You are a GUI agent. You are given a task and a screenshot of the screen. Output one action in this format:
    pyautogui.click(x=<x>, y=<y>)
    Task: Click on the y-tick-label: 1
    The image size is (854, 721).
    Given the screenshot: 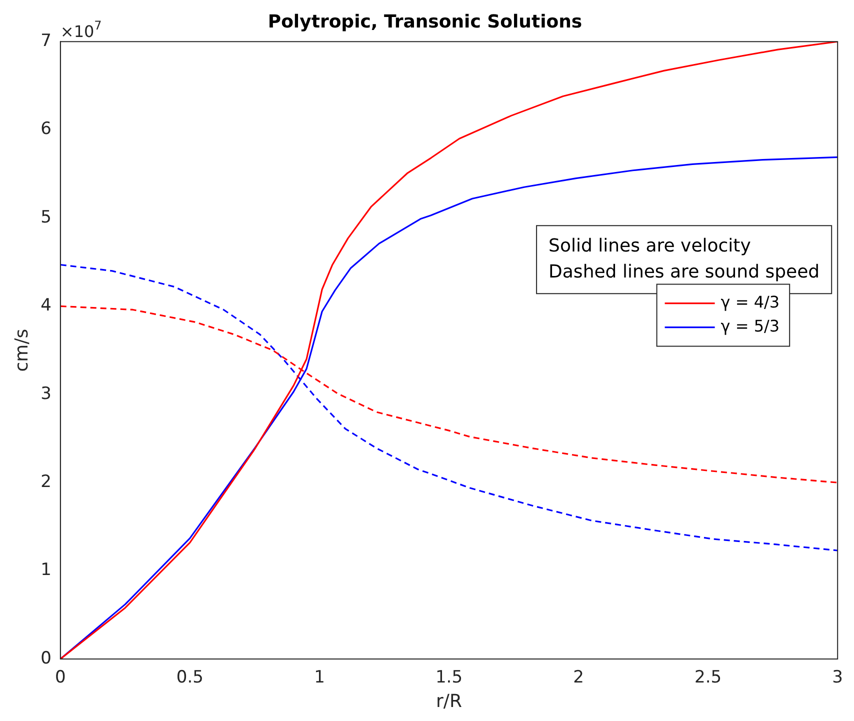 What is the action you would take?
    pyautogui.click(x=46, y=570)
    